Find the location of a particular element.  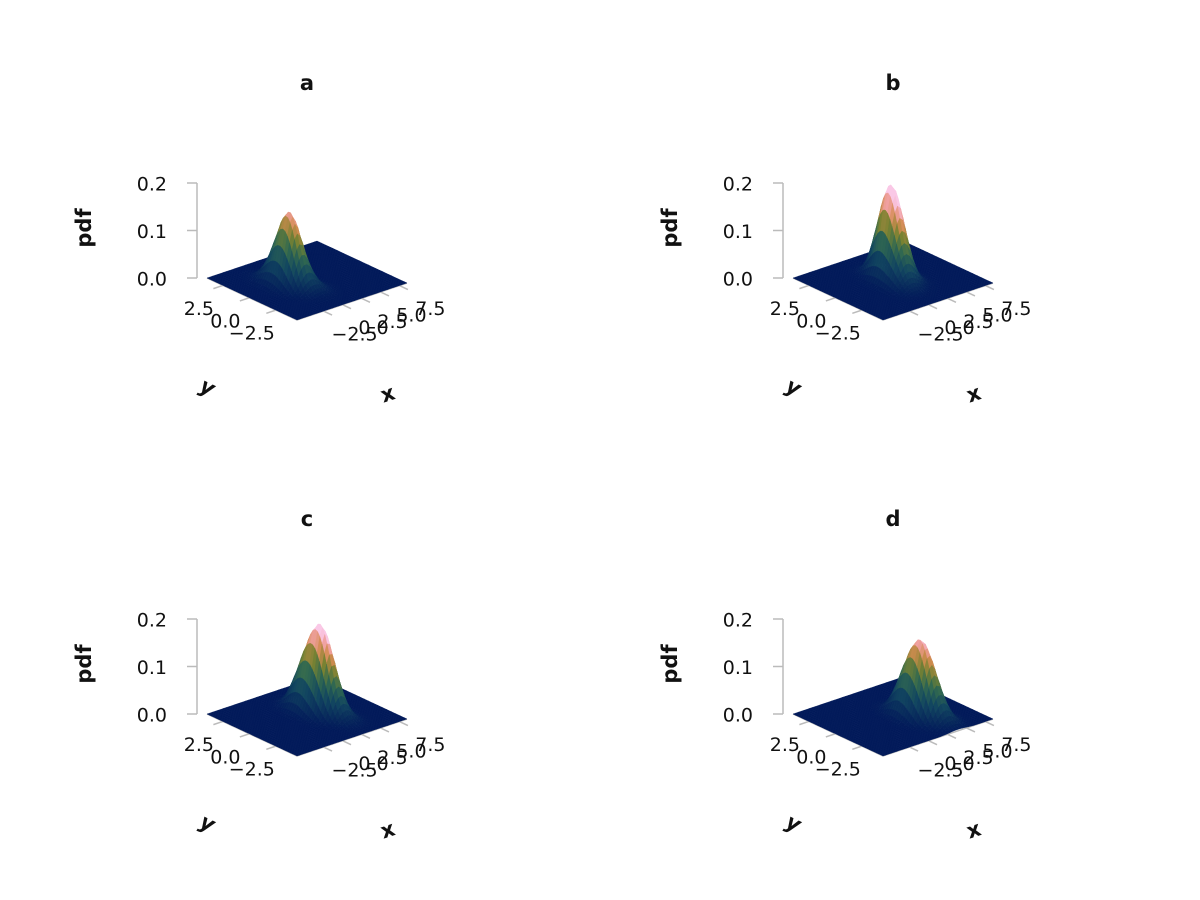

x-tick-label: −2.5 is located at coordinates (354, 335).